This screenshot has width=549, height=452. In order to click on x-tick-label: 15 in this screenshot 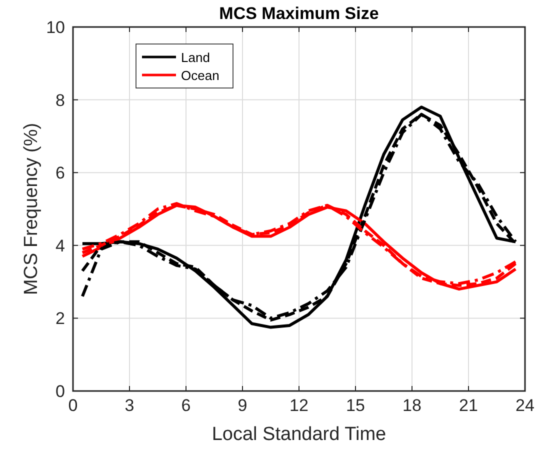, I will do `click(355, 405)`.